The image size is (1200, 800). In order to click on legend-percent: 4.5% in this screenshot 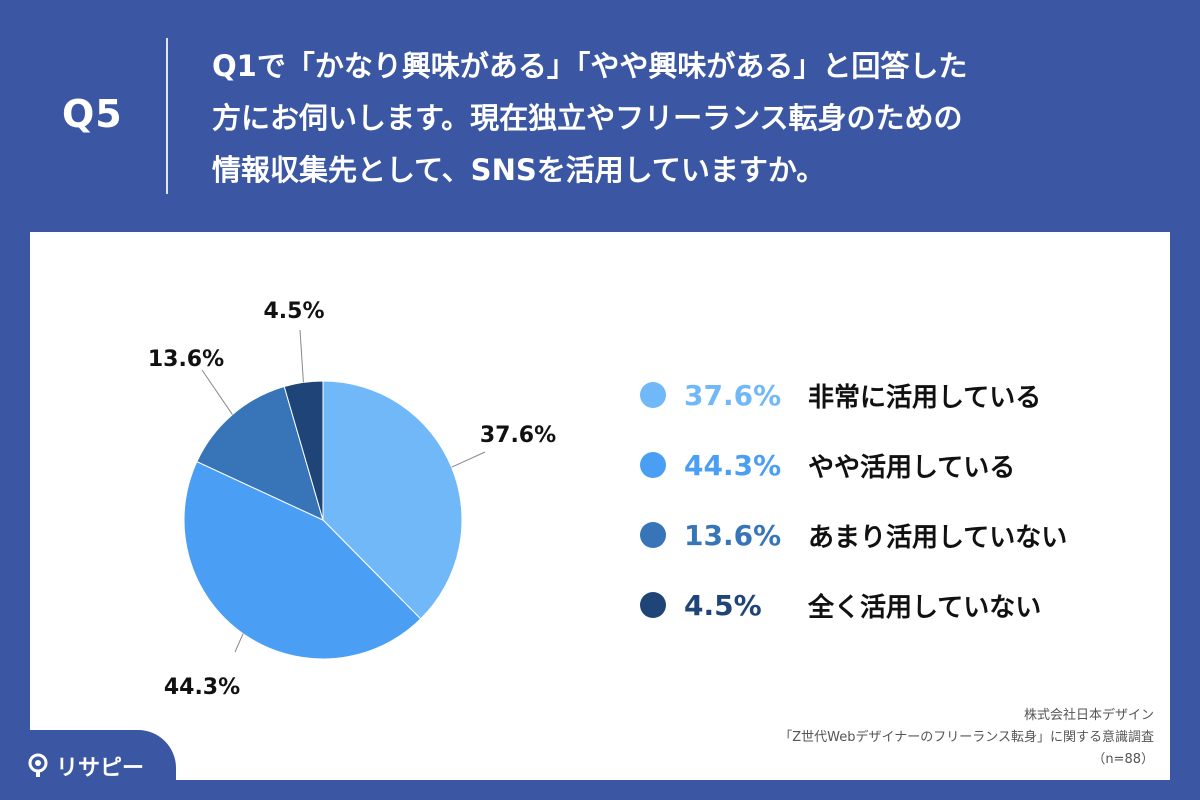, I will do `click(723, 605)`.